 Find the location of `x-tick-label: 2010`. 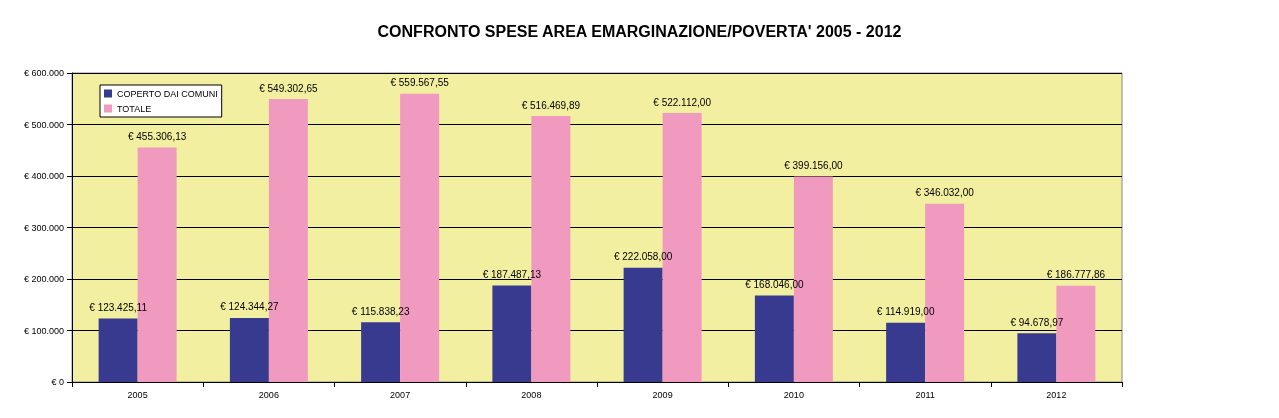

x-tick-label: 2010 is located at coordinates (793, 394).